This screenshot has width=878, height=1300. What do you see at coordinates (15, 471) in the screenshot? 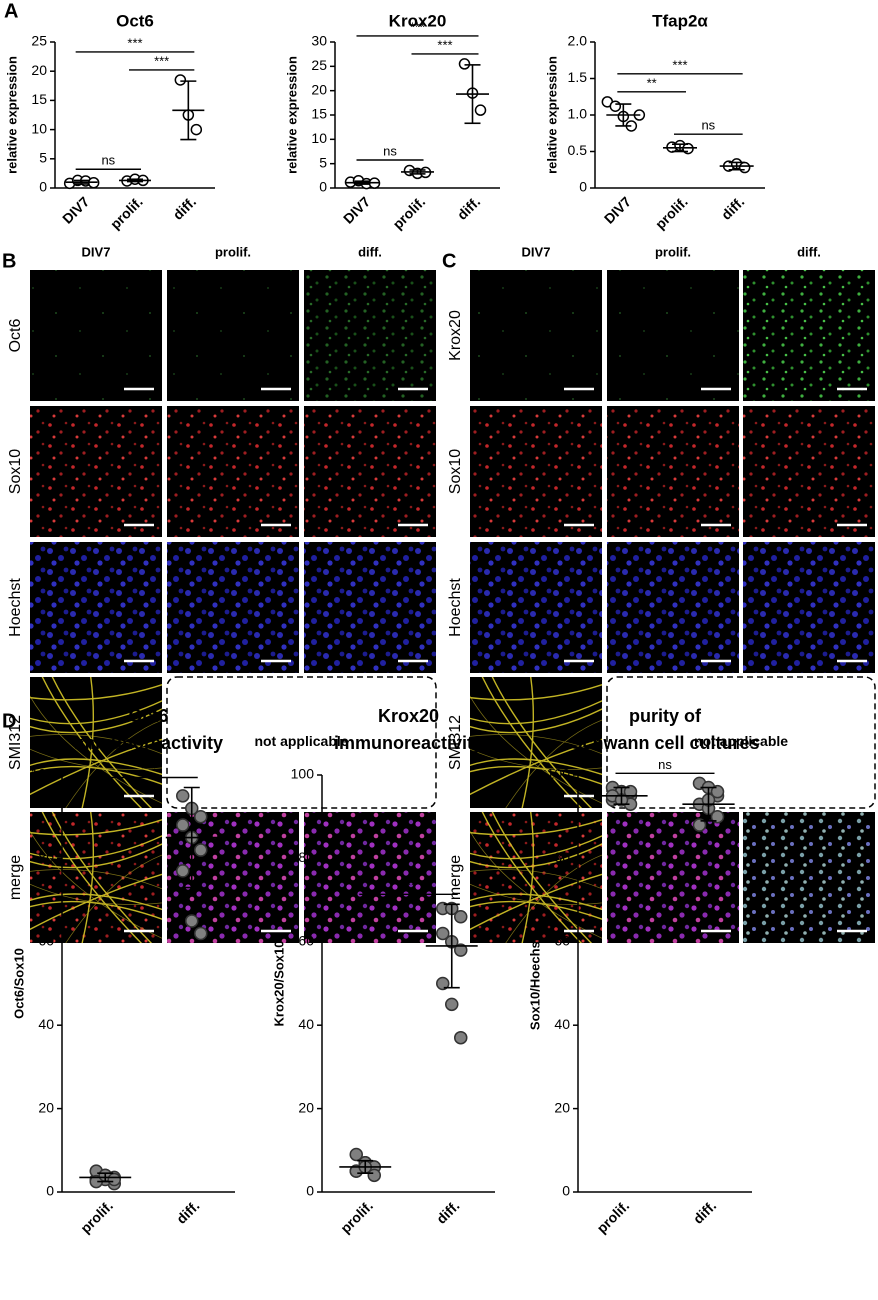
I see `row-label: Sox10` at bounding box center [15, 471].